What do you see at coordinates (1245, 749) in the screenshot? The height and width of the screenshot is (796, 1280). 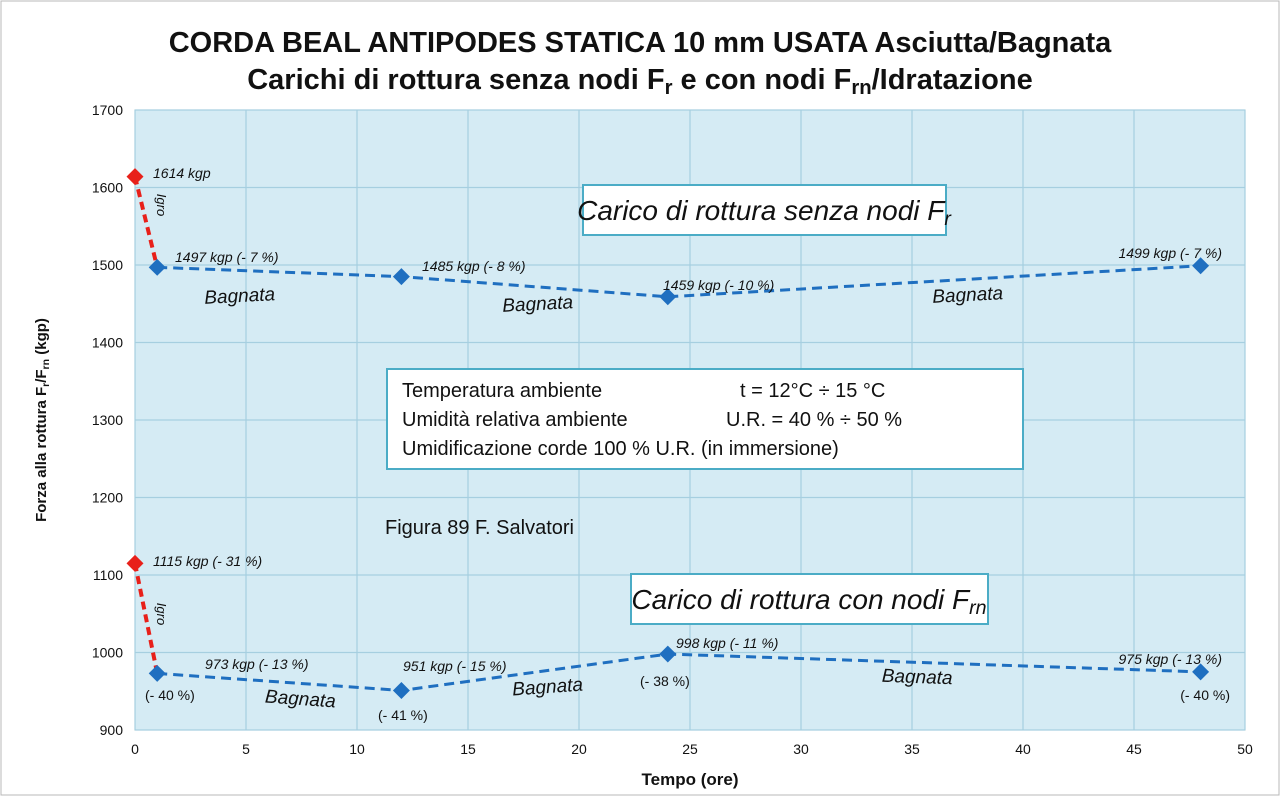 I see `x-tick-label: 50` at bounding box center [1245, 749].